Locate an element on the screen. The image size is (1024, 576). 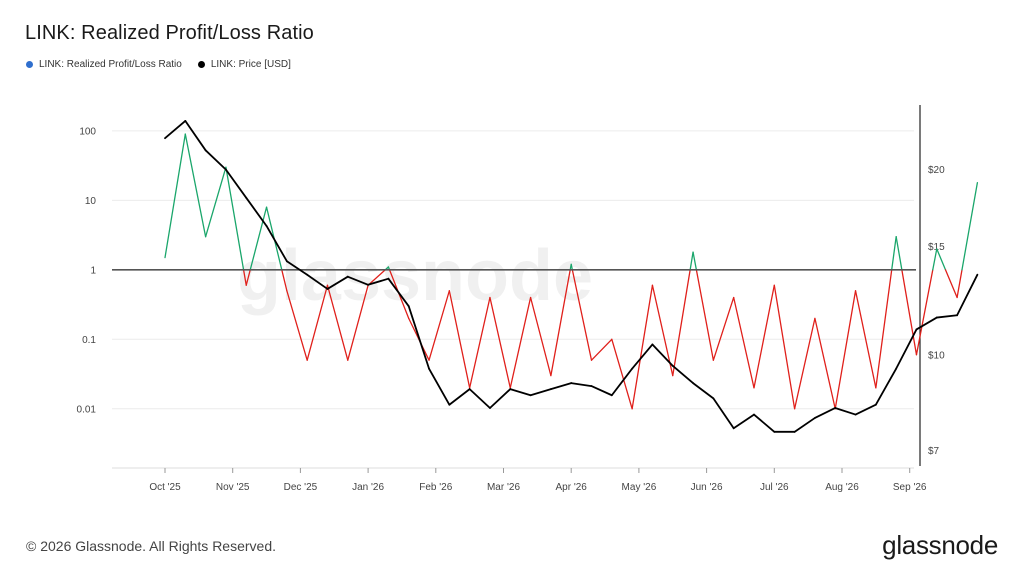
legend-dot-ratio is located at coordinates (29, 64).